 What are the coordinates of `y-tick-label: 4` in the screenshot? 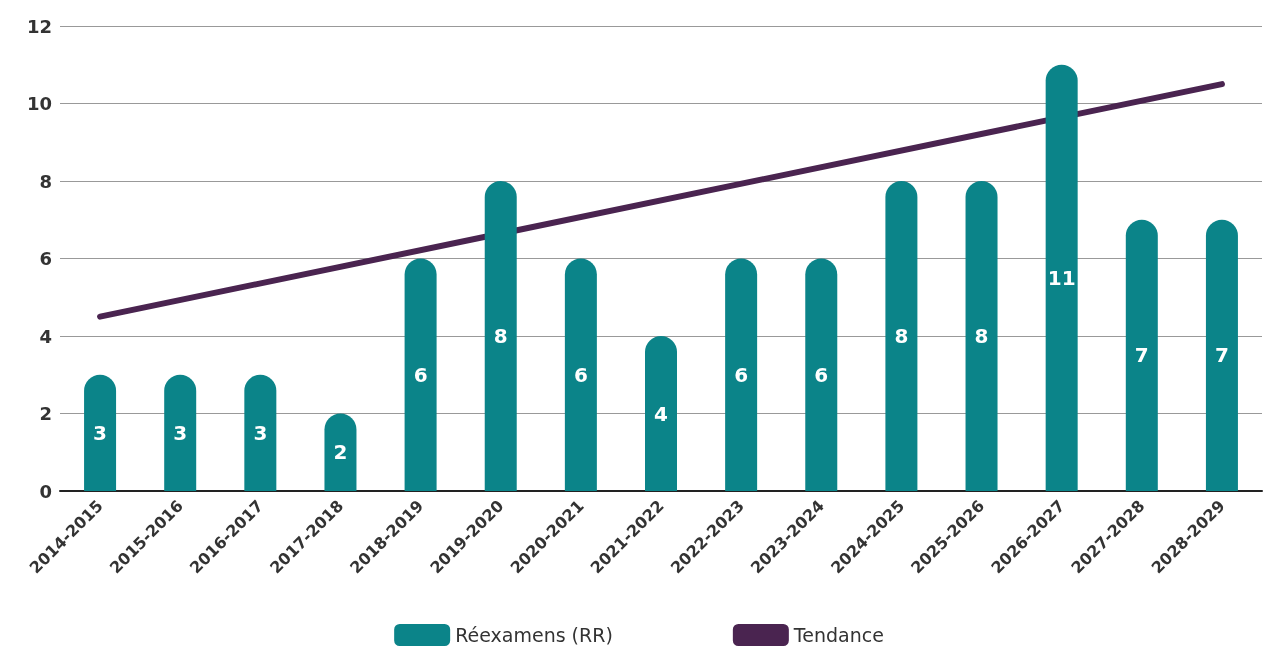 It's located at (45, 336).